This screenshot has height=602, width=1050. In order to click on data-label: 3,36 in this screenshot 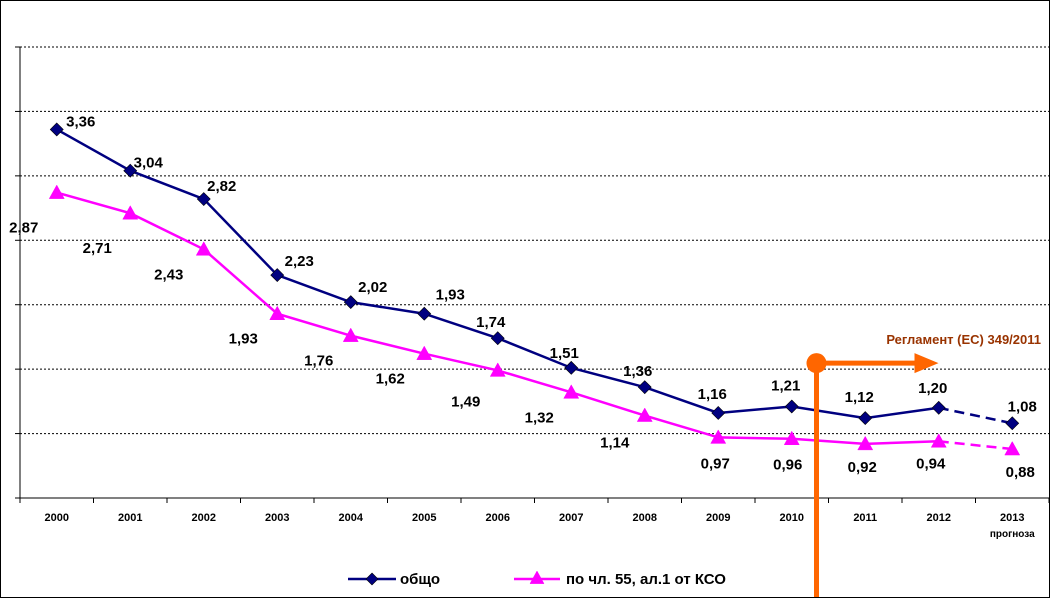, I will do `click(80, 121)`.